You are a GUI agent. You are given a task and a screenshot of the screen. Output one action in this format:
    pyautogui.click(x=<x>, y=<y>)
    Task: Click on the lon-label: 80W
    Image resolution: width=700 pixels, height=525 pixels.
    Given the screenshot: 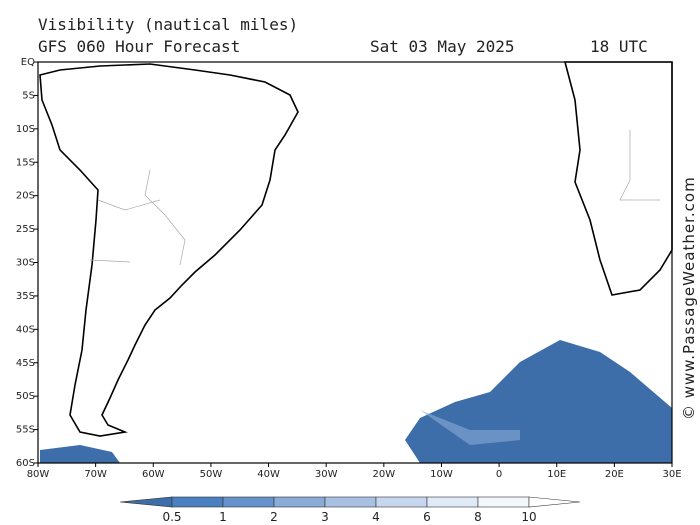 What is the action you would take?
    pyautogui.click(x=38, y=474)
    